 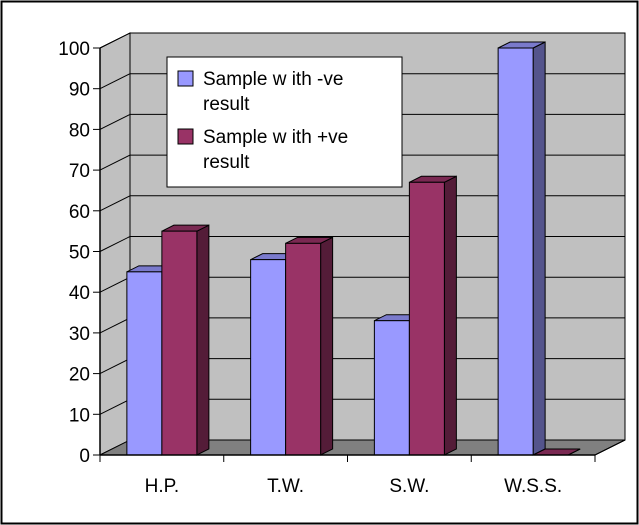 I want to click on y-tick-label: 80, so click(x=79, y=130).